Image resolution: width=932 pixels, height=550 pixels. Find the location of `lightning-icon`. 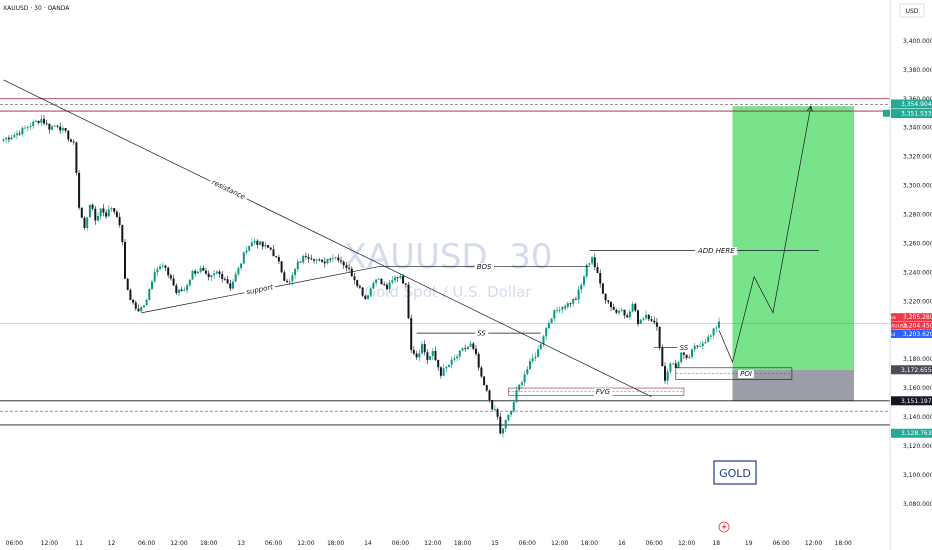

lightning-icon is located at coordinates (724, 527).